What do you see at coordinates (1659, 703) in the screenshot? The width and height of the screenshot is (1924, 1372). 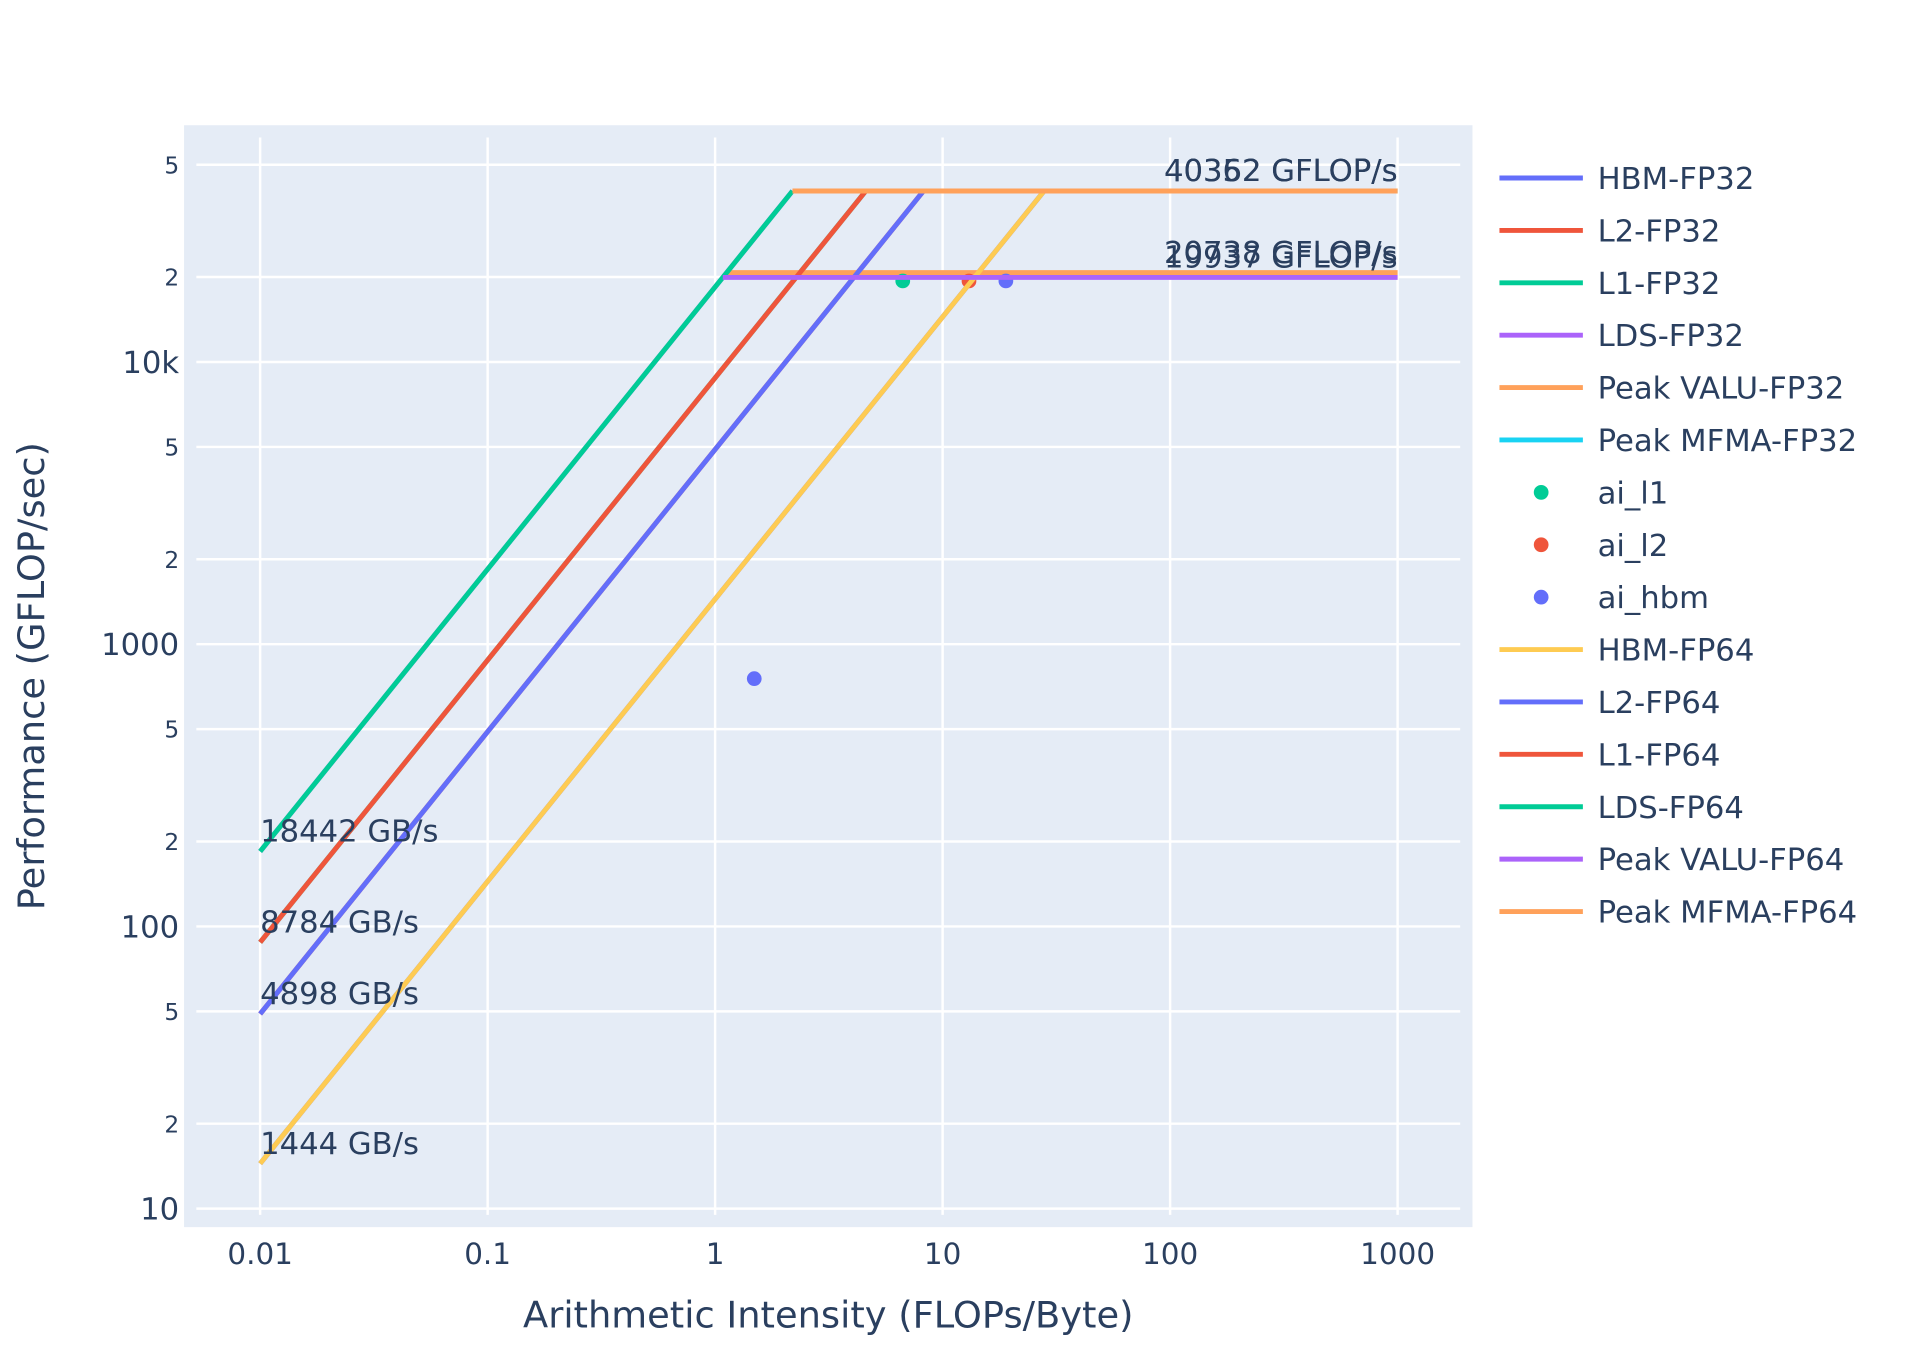 I see `legend-label: L2-FP64` at bounding box center [1659, 703].